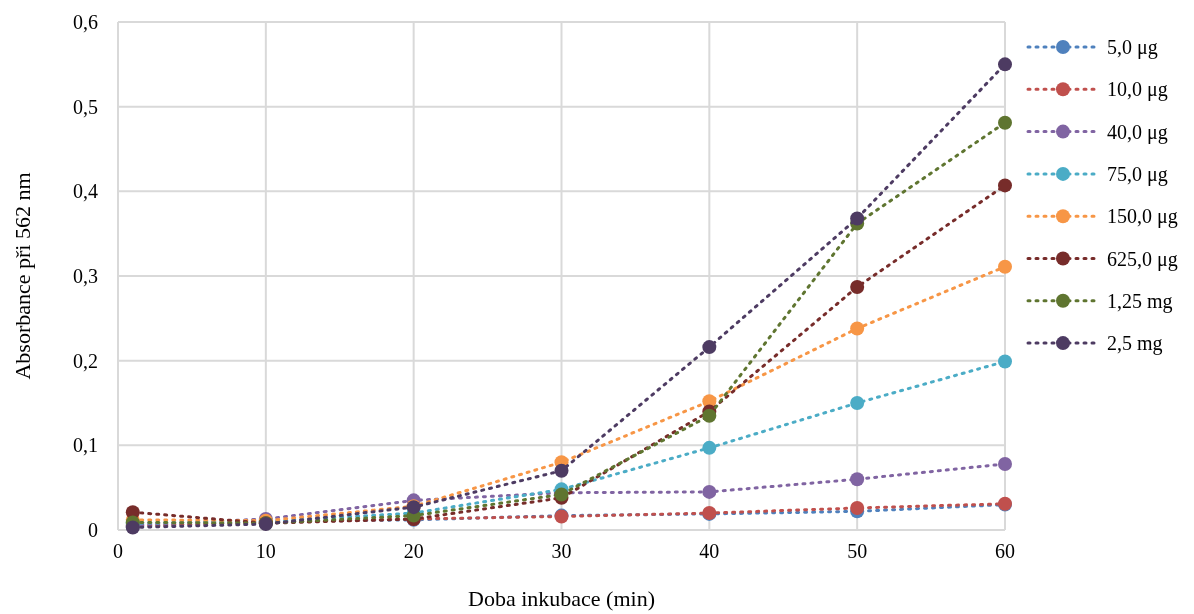 The image size is (1194, 614). Describe the element at coordinates (413, 551) in the screenshot. I see `x-tick-label: 20` at that location.